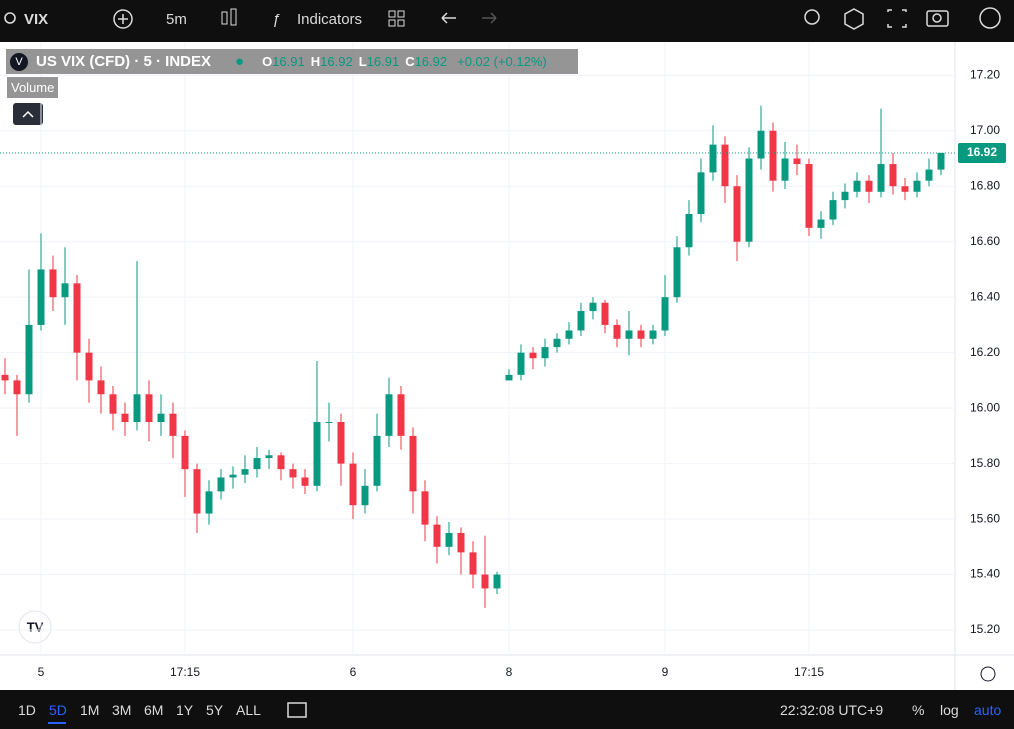 This screenshot has height=729, width=1014. What do you see at coordinates (90, 710) in the screenshot?
I see `range-button: 1M` at bounding box center [90, 710].